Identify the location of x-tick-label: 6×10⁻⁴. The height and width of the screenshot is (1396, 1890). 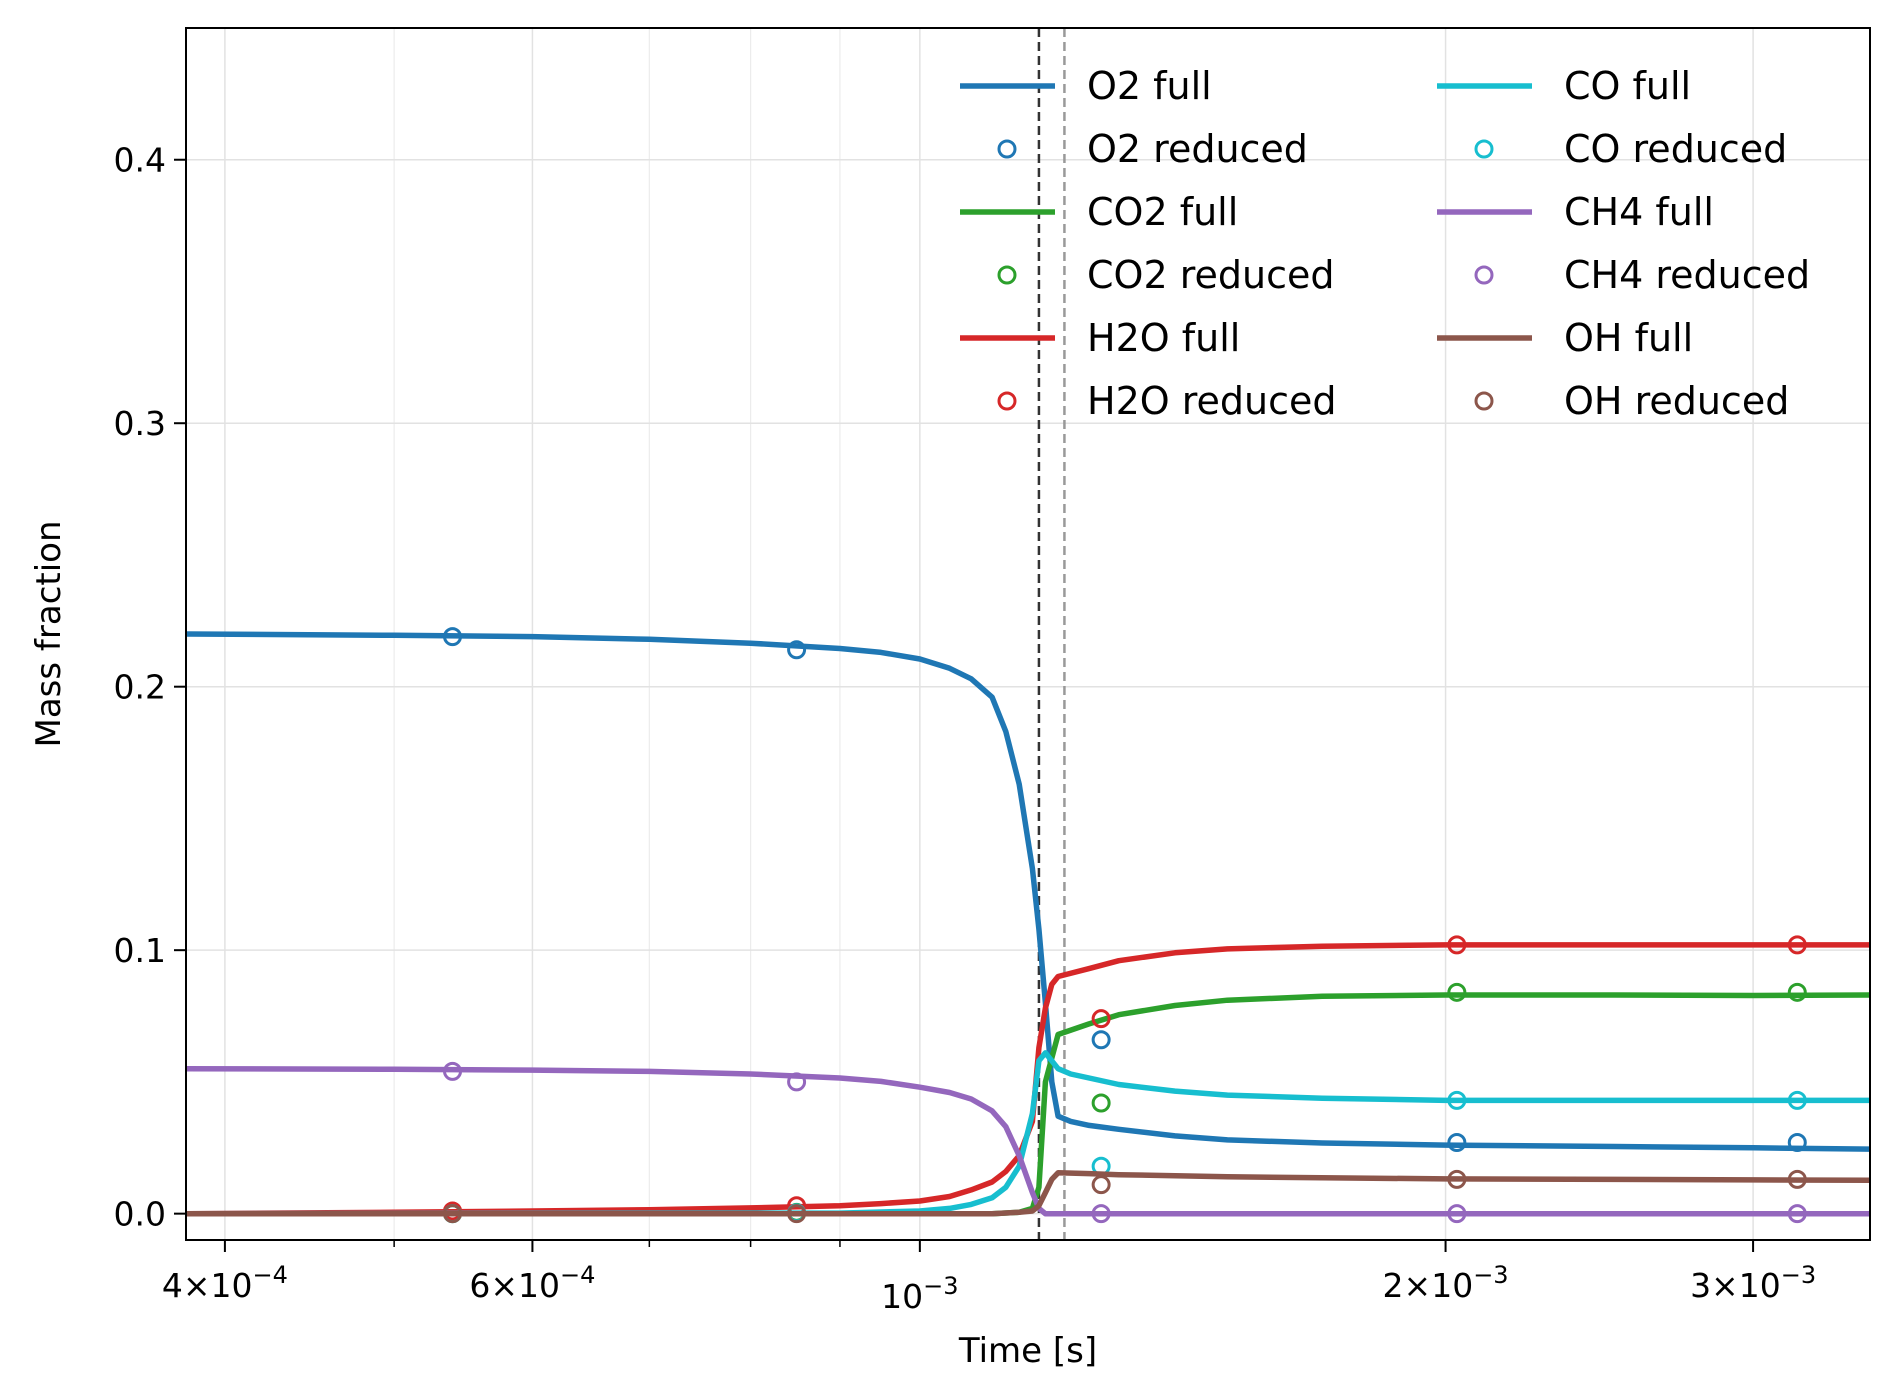
(532, 1283).